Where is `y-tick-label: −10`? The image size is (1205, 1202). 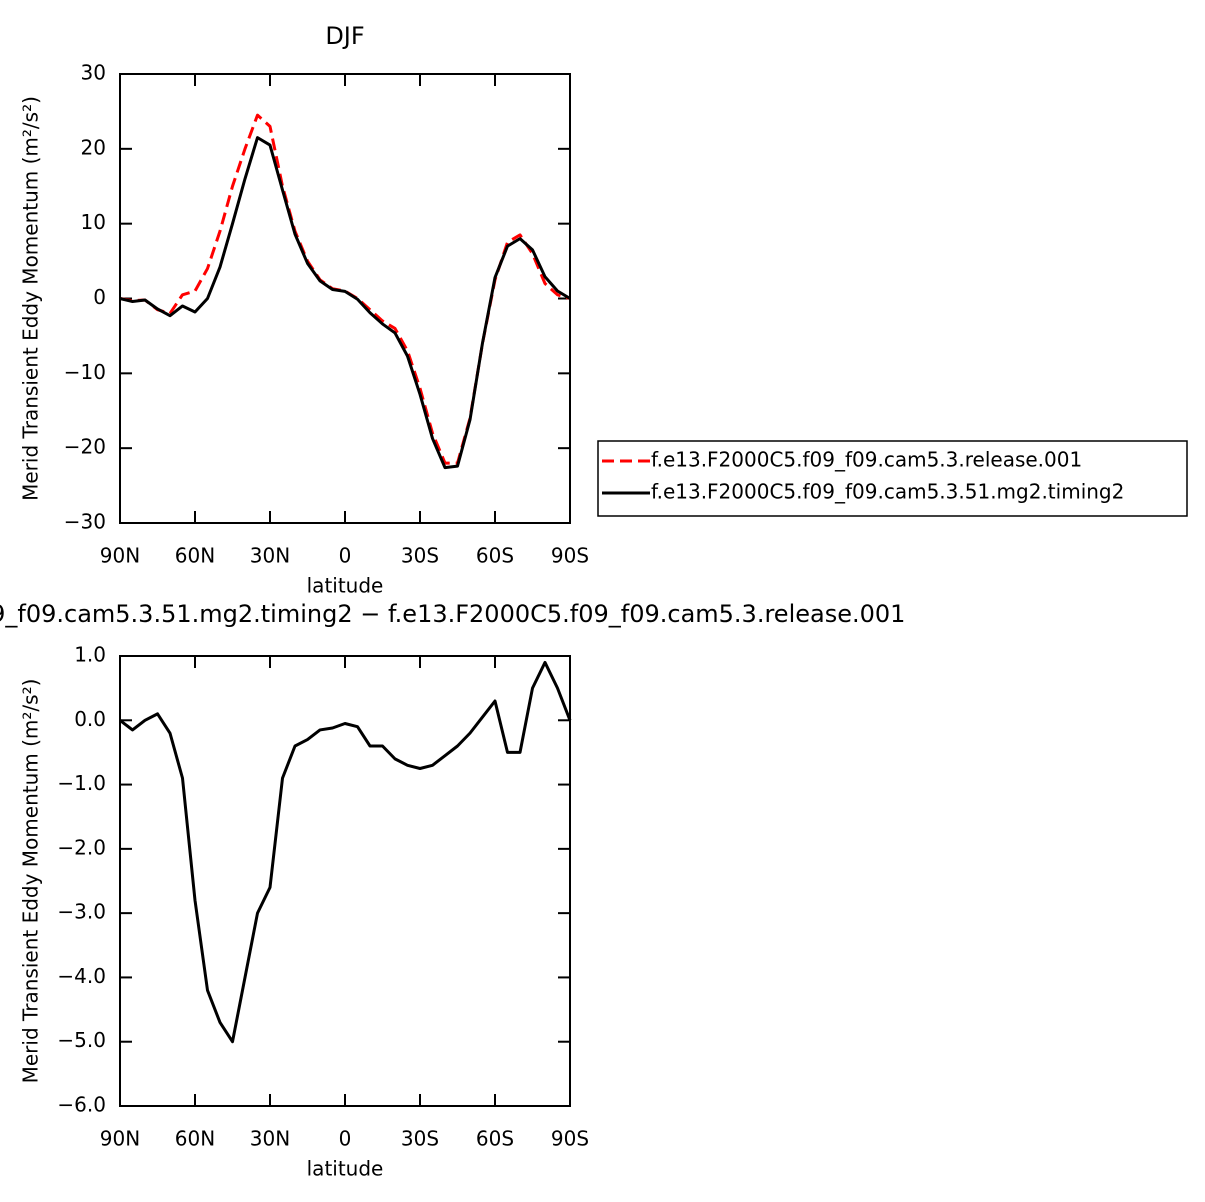 y-tick-label: −10 is located at coordinates (85, 372).